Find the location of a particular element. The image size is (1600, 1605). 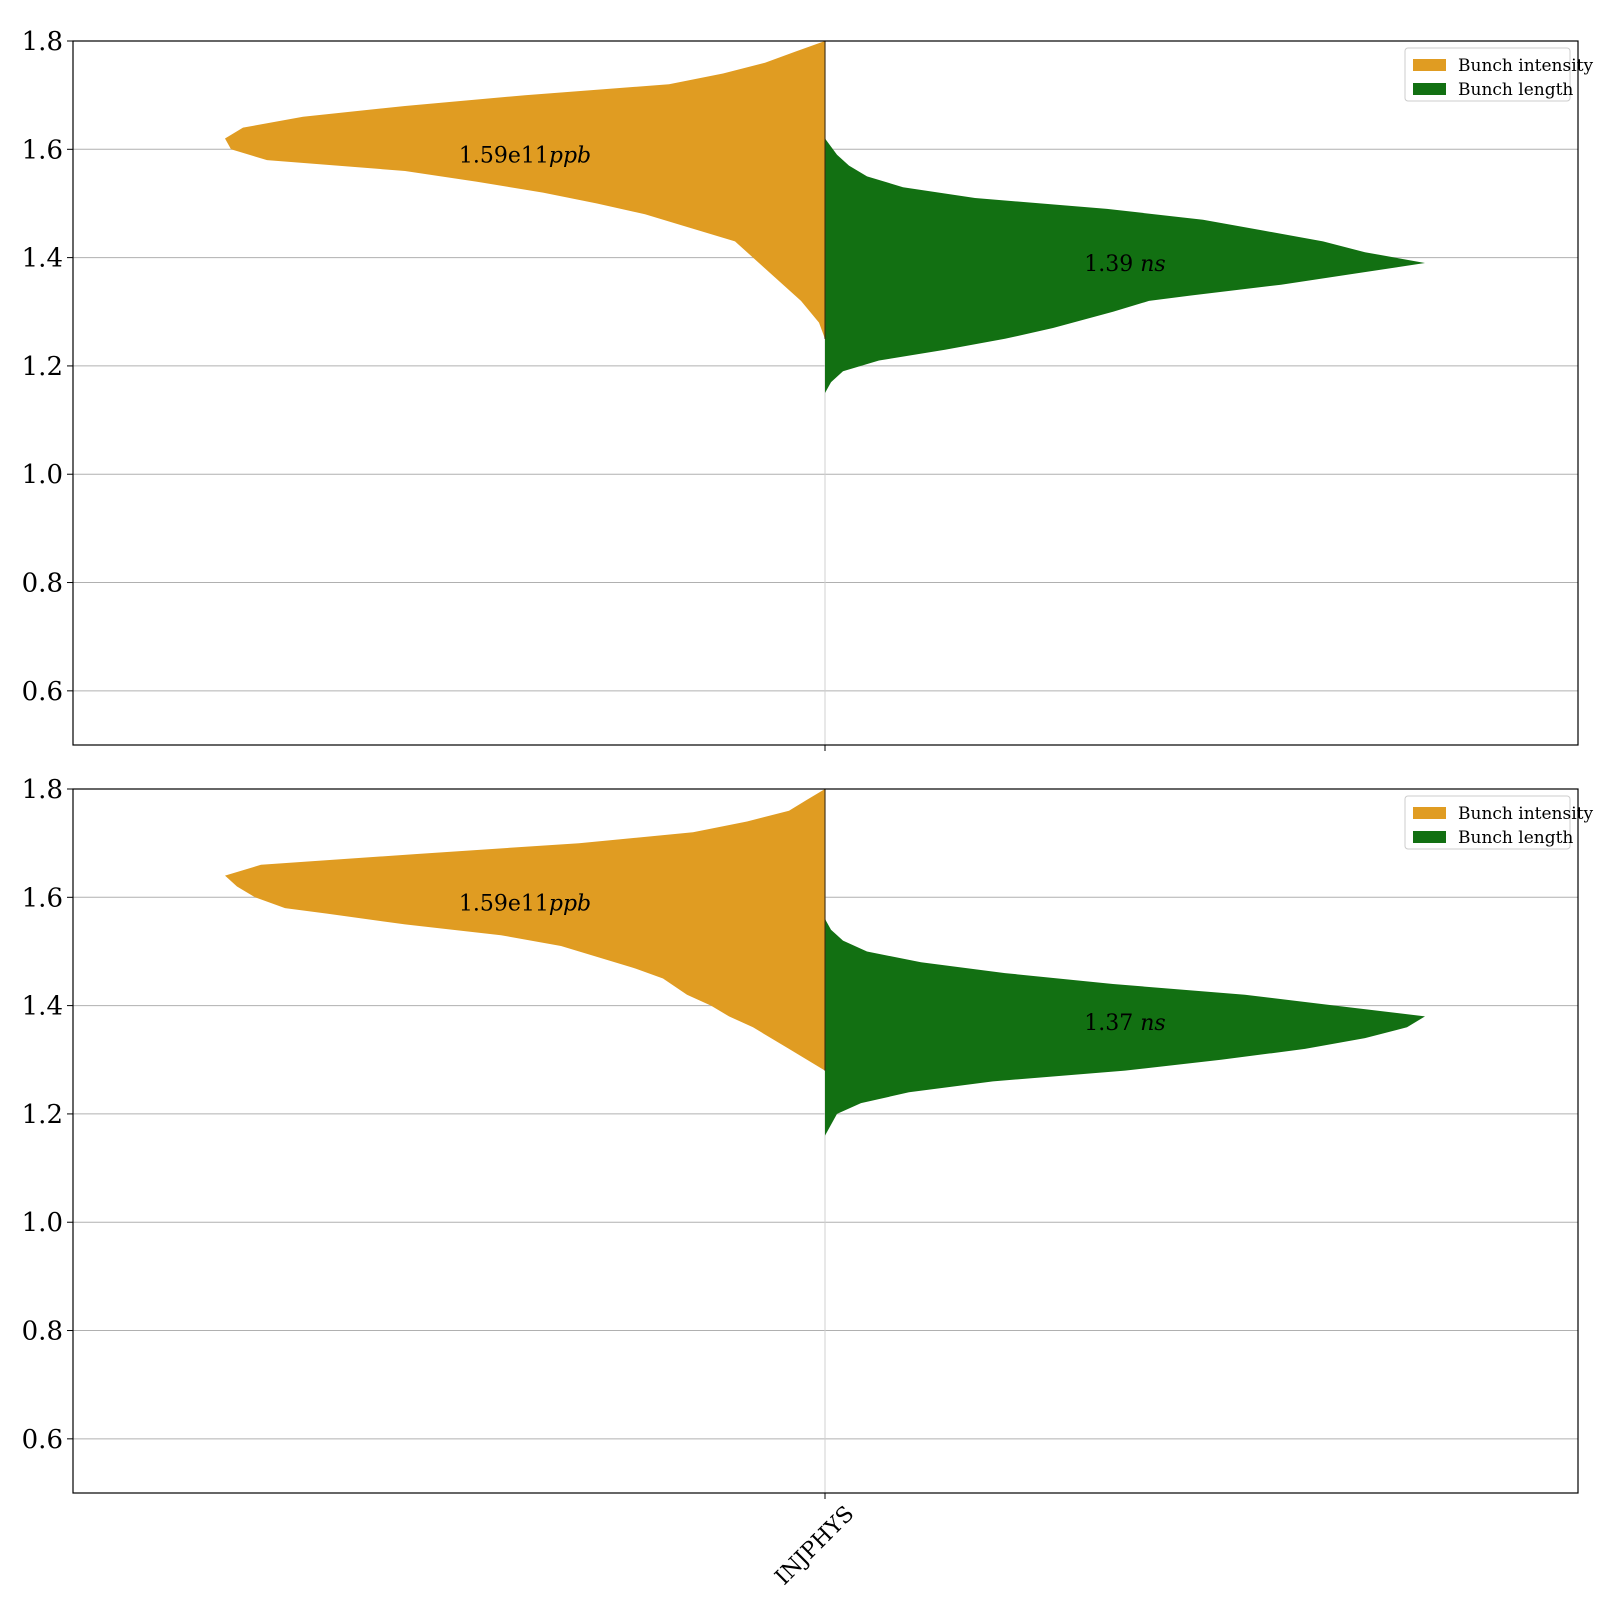

annotation-value: 1.37 is located at coordinates (1108, 1023).